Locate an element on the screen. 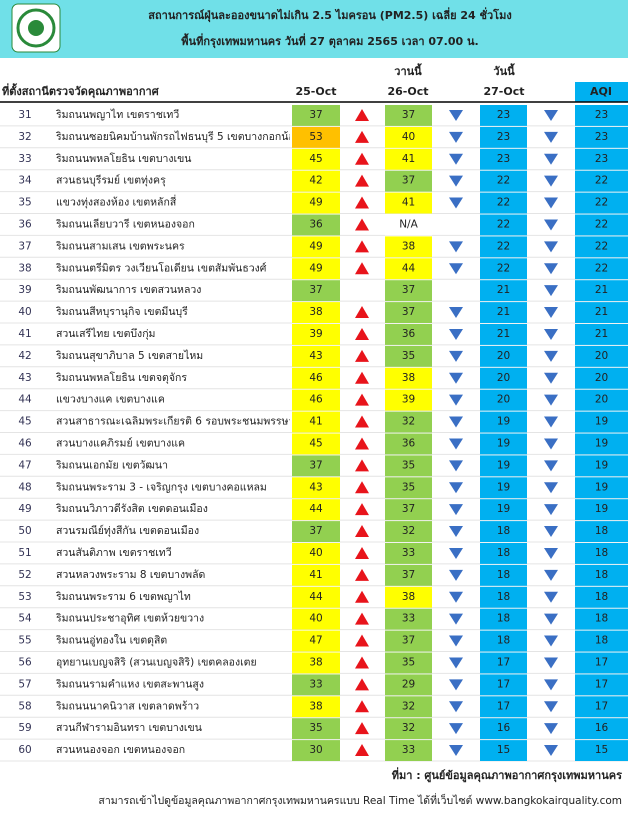 The image size is (628, 817). station-name: สวนรมณีย์ทุ่งสีกัน เขตดอนเมือง is located at coordinates (127, 530).